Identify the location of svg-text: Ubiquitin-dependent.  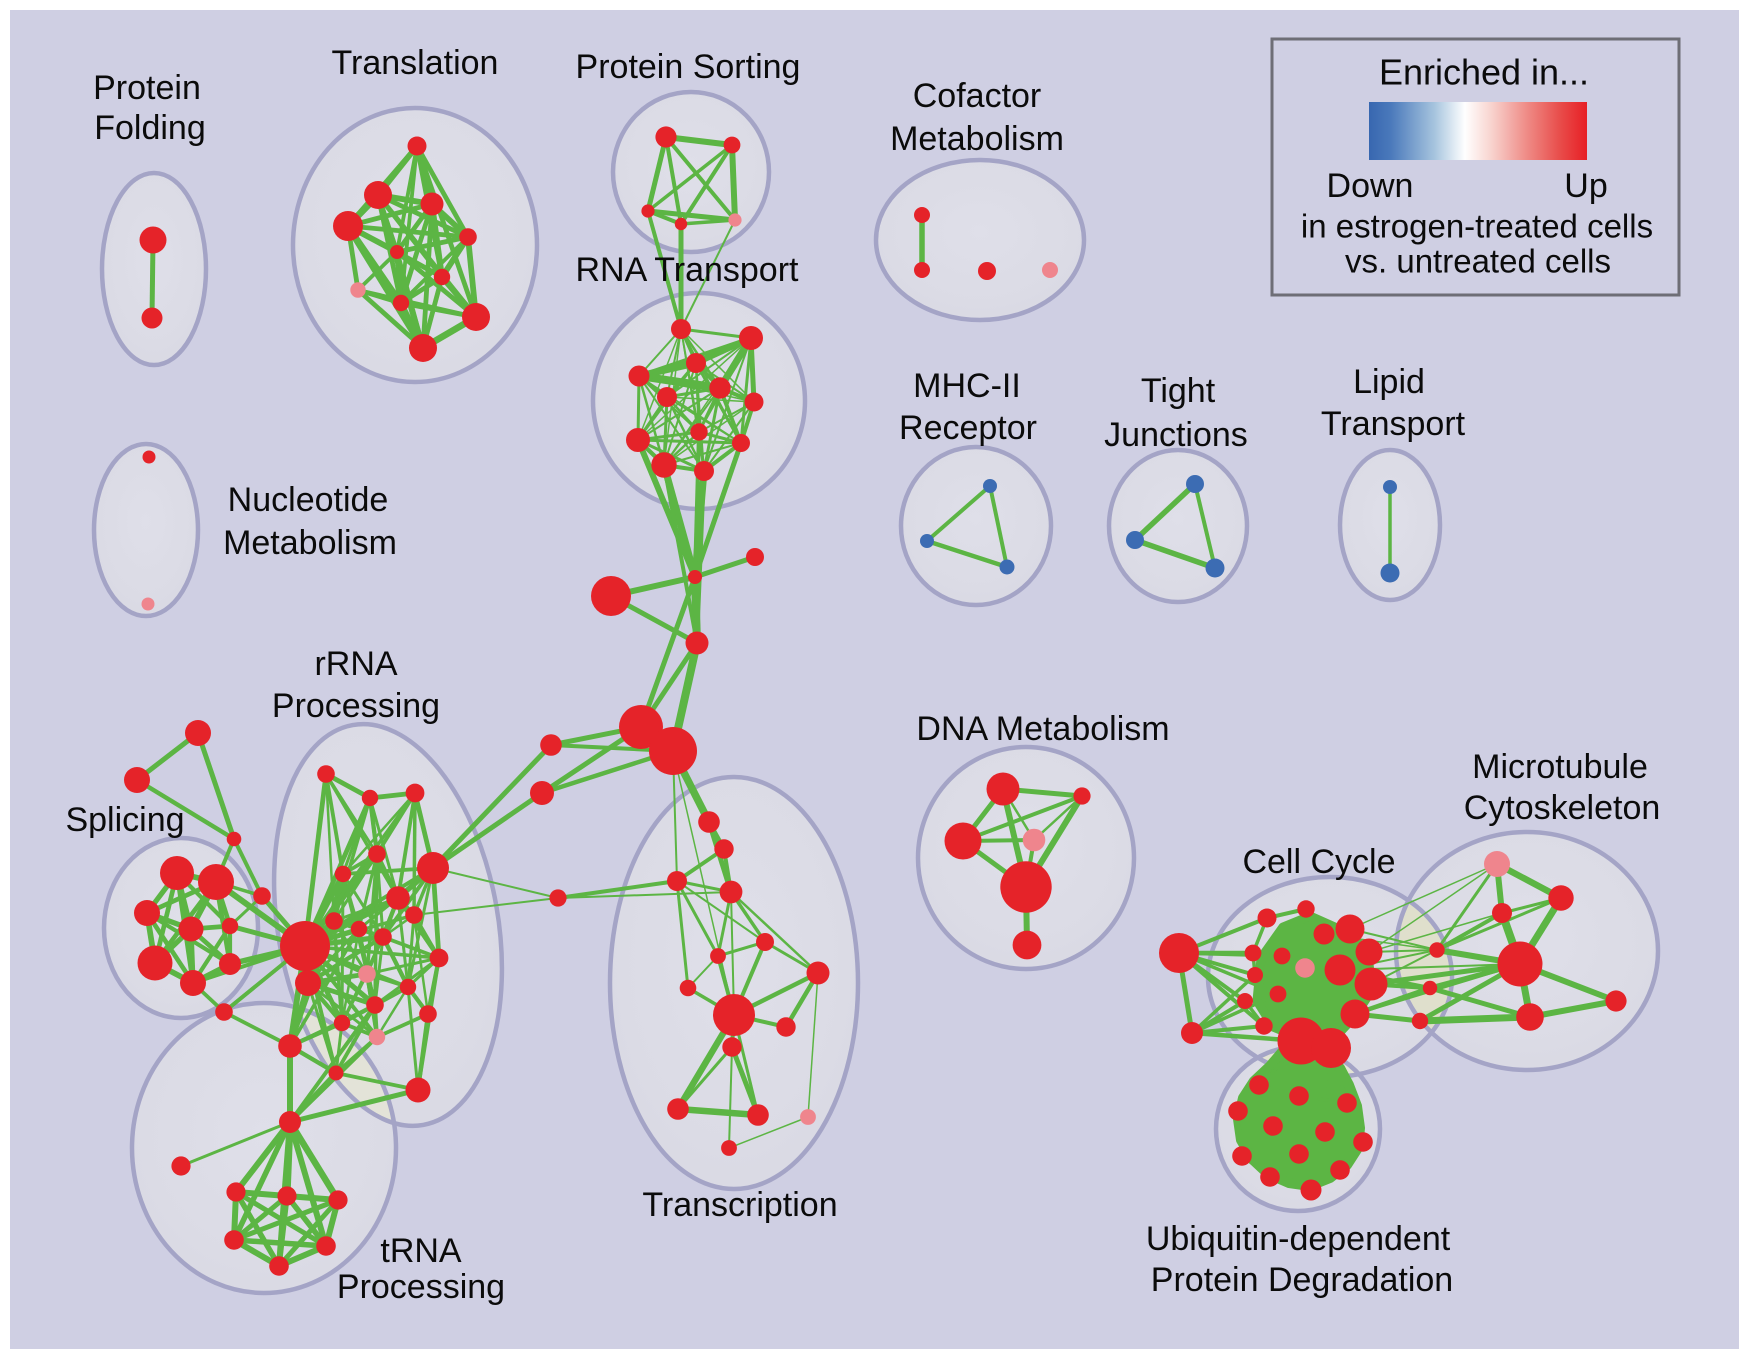
(1298, 1239).